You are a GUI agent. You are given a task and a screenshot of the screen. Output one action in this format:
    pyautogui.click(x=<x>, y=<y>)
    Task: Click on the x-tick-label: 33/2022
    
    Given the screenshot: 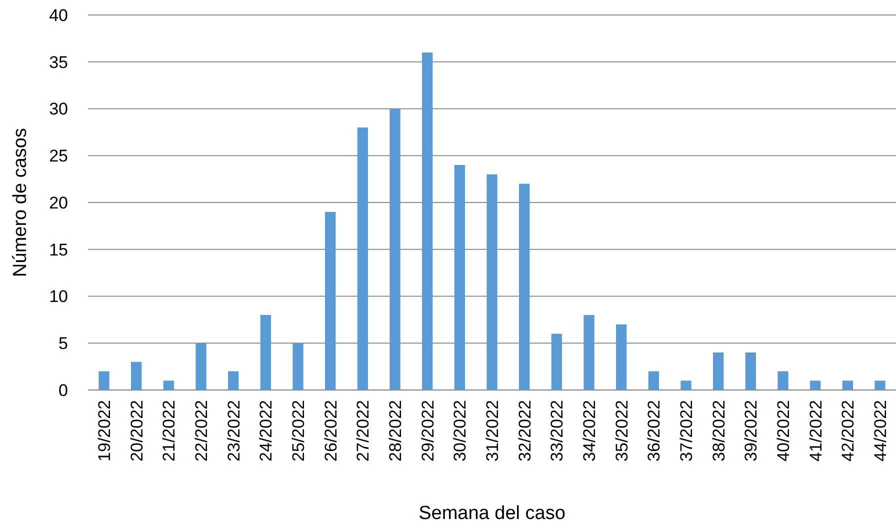 What is the action you would take?
    pyautogui.click(x=557, y=431)
    